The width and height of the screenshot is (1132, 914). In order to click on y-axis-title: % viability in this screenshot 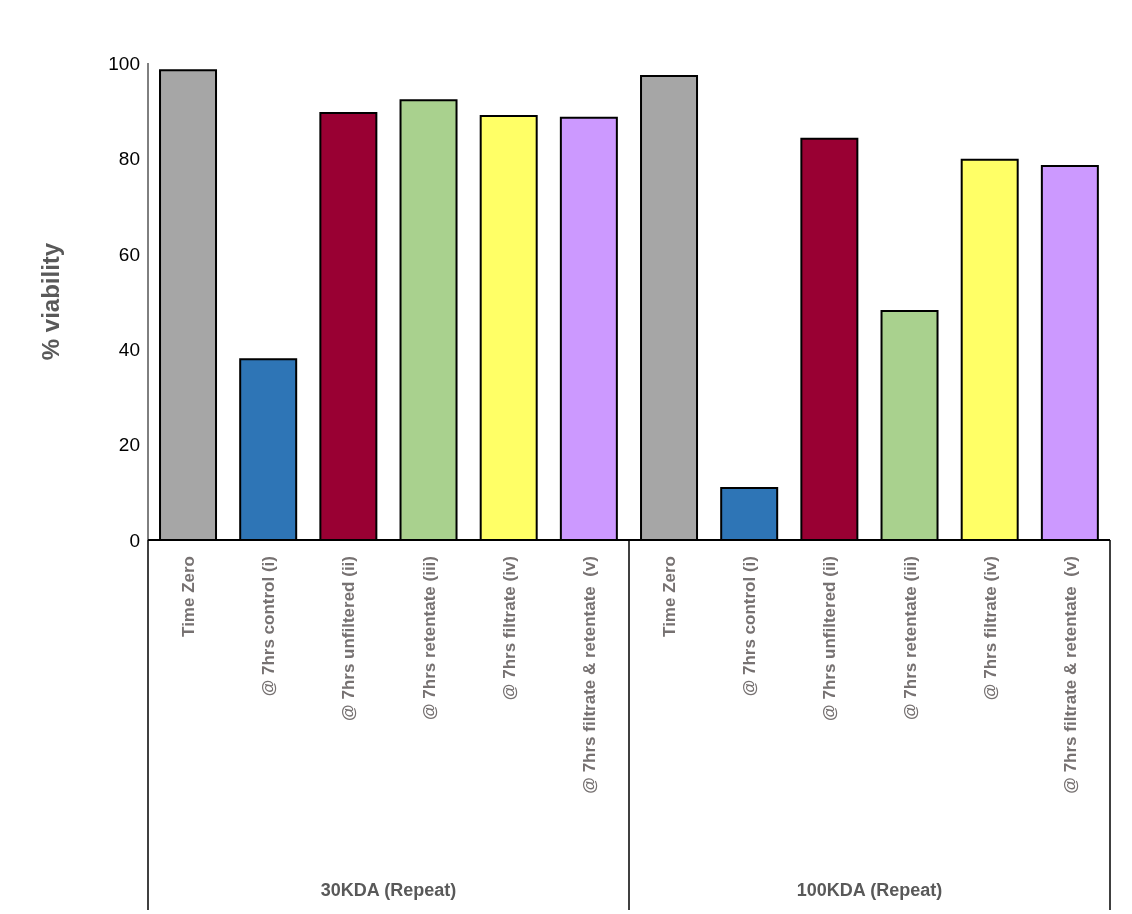, I will do `click(50, 301)`.